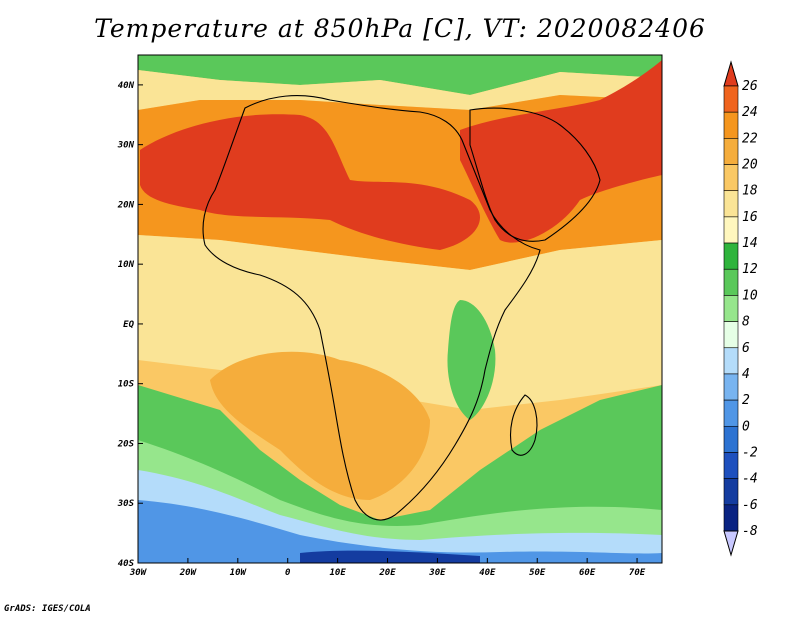 The height and width of the screenshot is (618, 800). I want to click on lat-tick-label: 40N, so click(126, 86).